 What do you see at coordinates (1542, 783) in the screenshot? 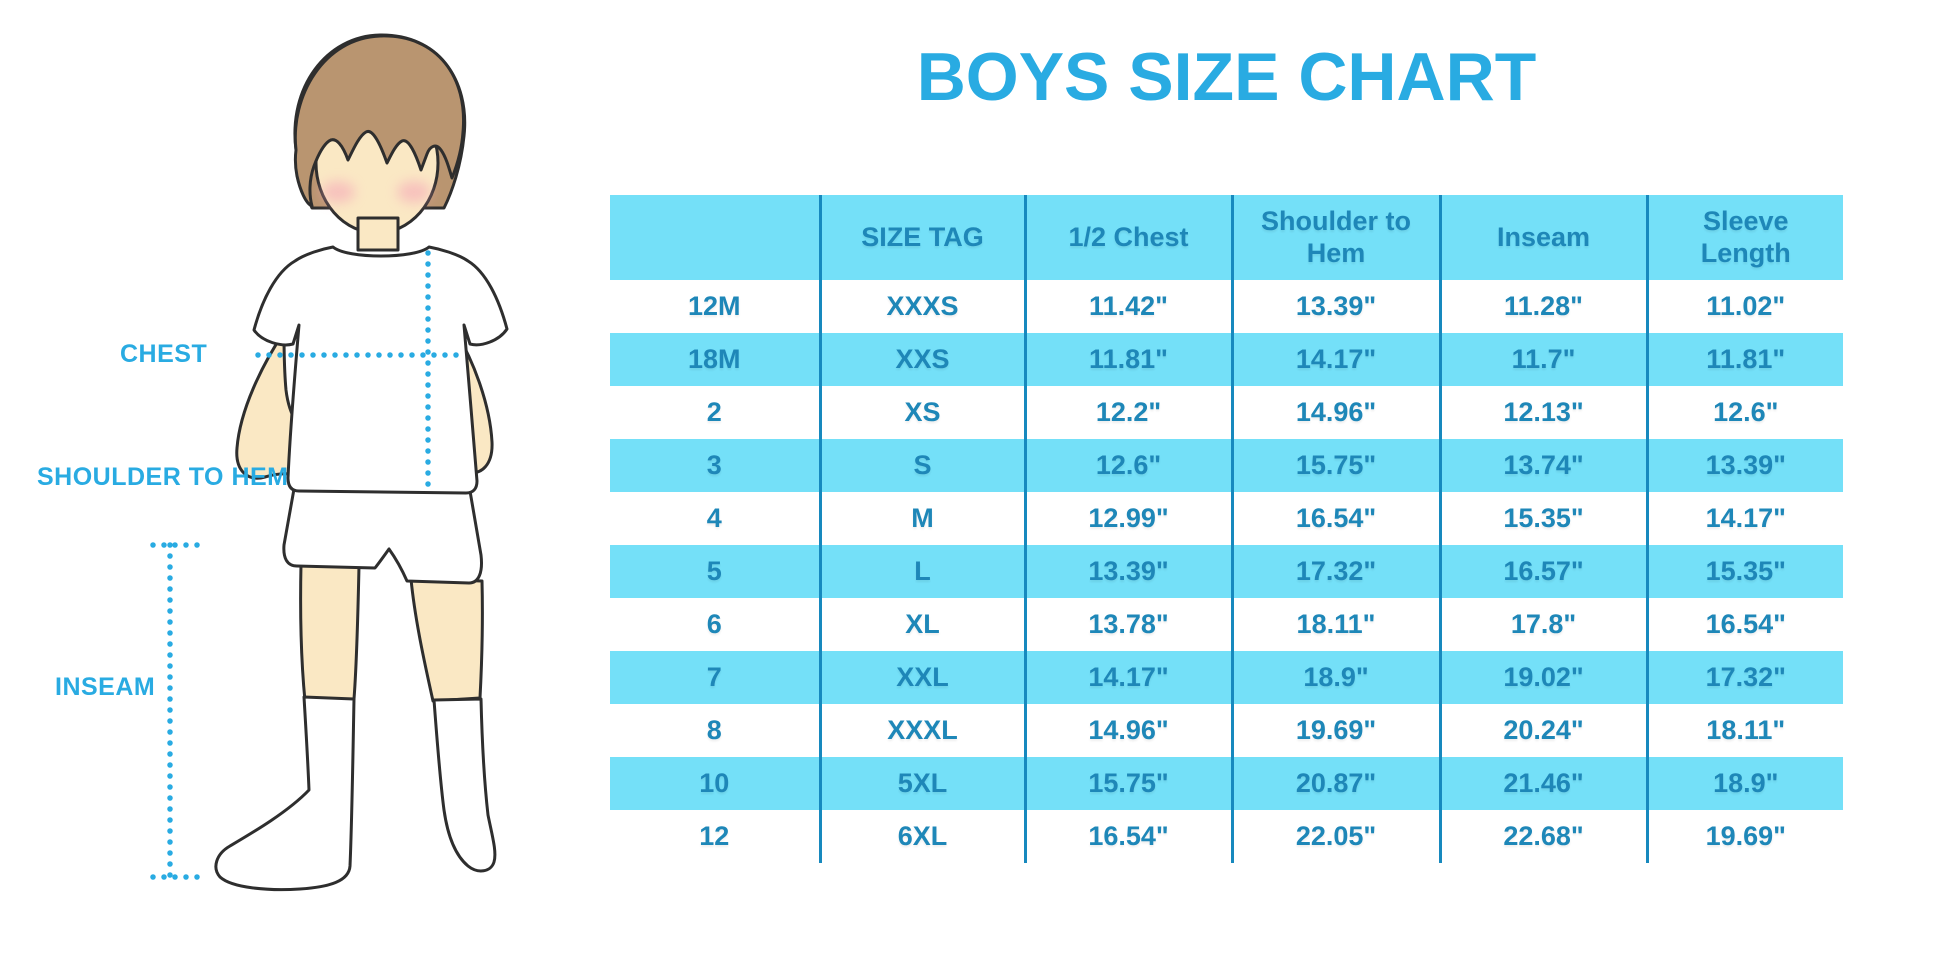
I see `table-cell: 21.46"` at bounding box center [1542, 783].